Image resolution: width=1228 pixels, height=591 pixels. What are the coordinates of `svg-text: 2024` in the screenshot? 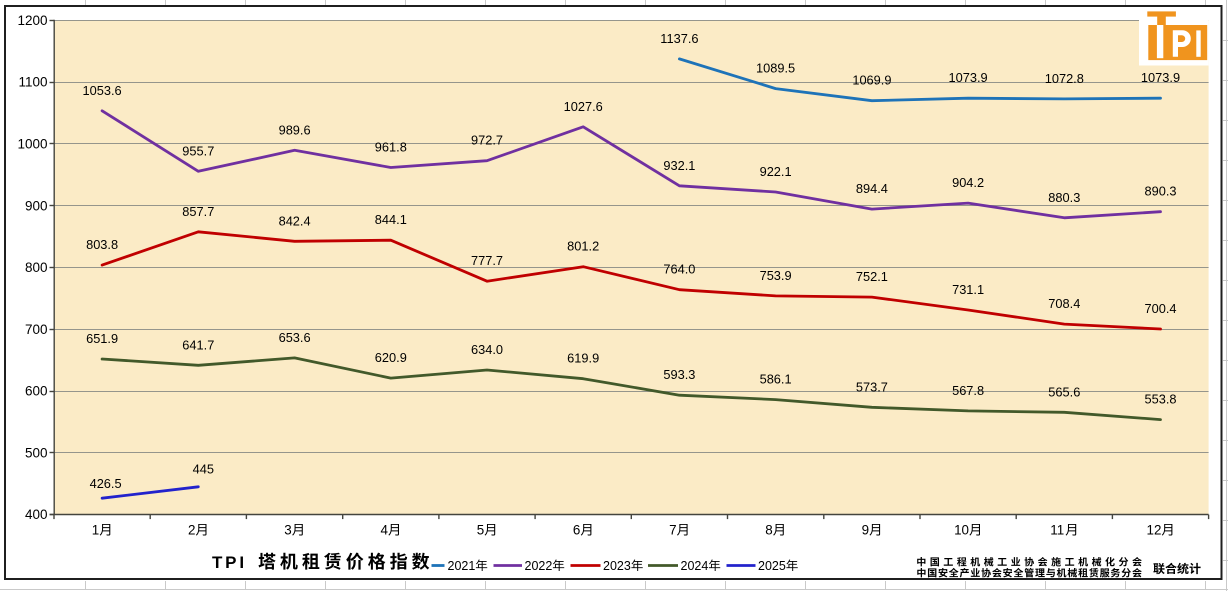 It's located at (695, 566).